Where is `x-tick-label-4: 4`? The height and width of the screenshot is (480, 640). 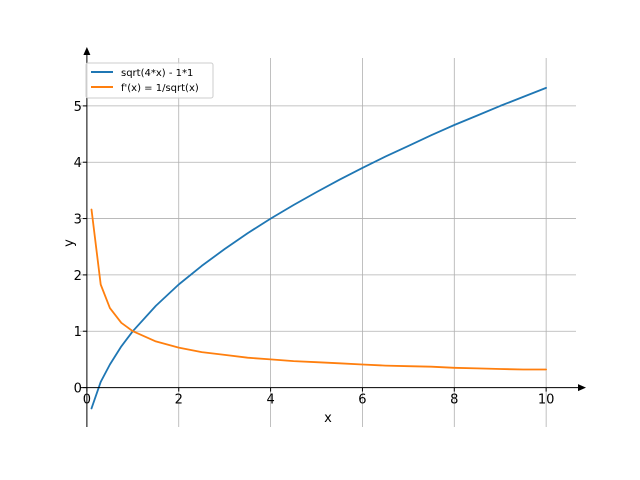 x-tick-label-4: 4 is located at coordinates (270, 400).